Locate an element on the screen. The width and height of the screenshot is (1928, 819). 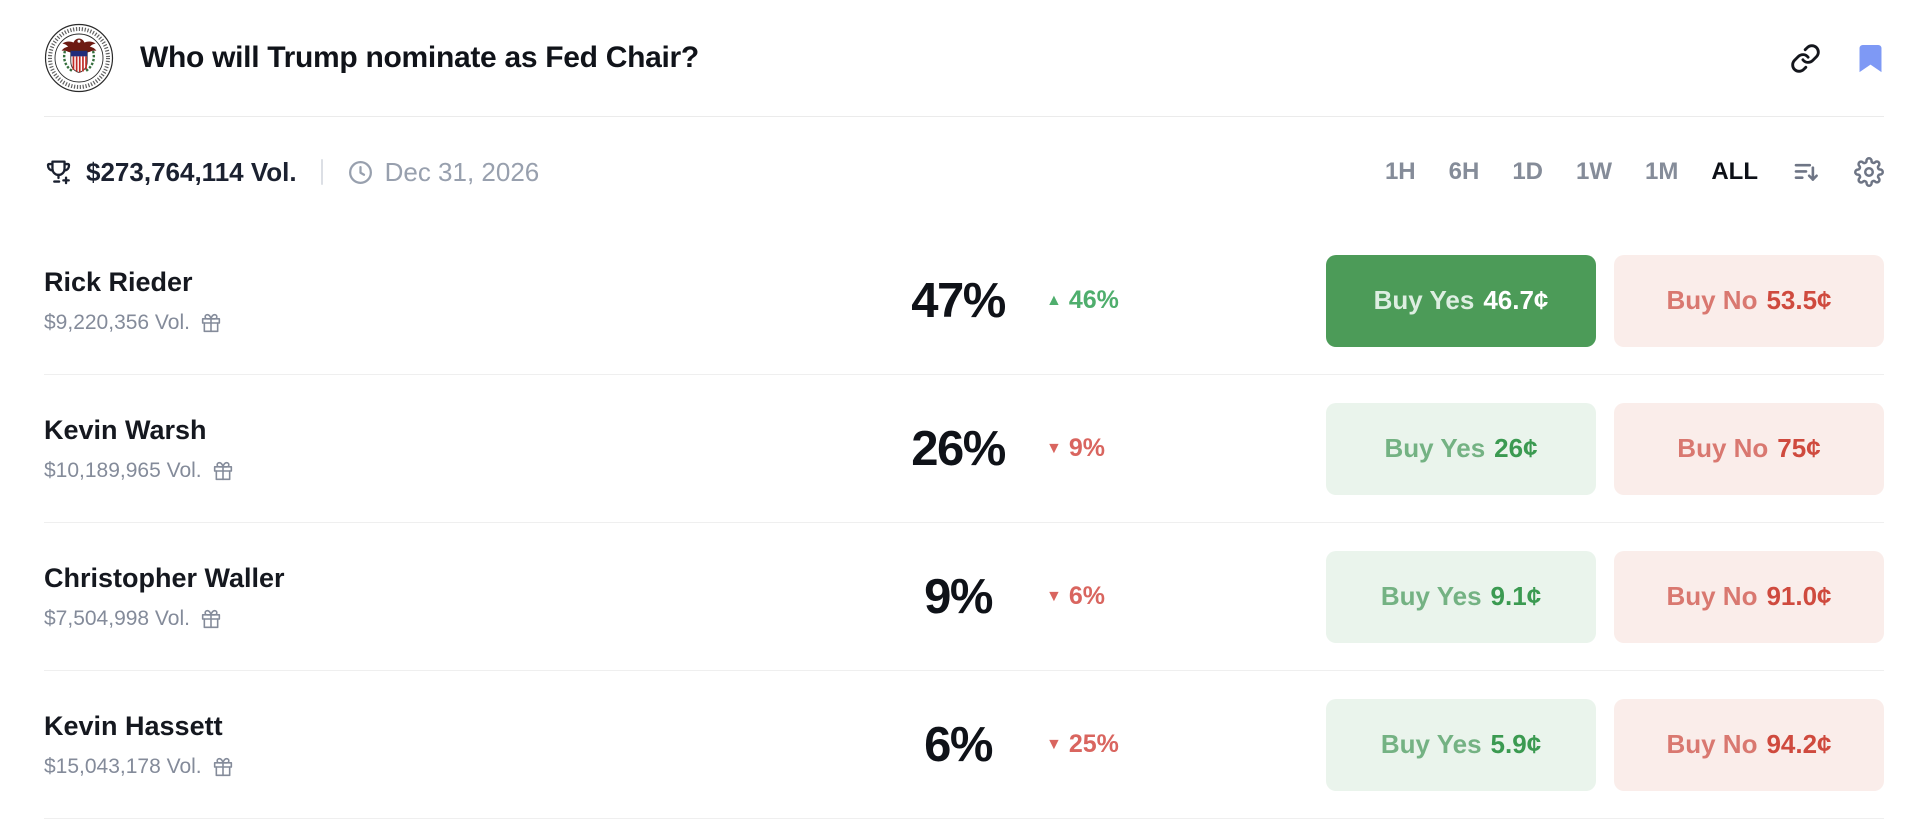
divider is located at coordinates (321, 172).